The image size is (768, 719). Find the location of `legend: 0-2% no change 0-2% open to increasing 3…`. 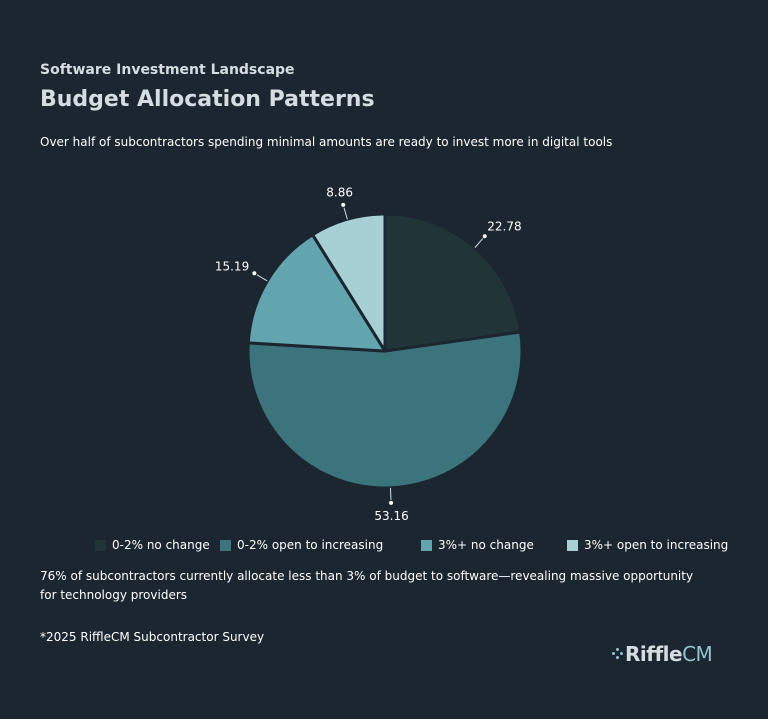

legend: 0-2% no change 0-2% open to increasing 3… is located at coordinates (384, 546).